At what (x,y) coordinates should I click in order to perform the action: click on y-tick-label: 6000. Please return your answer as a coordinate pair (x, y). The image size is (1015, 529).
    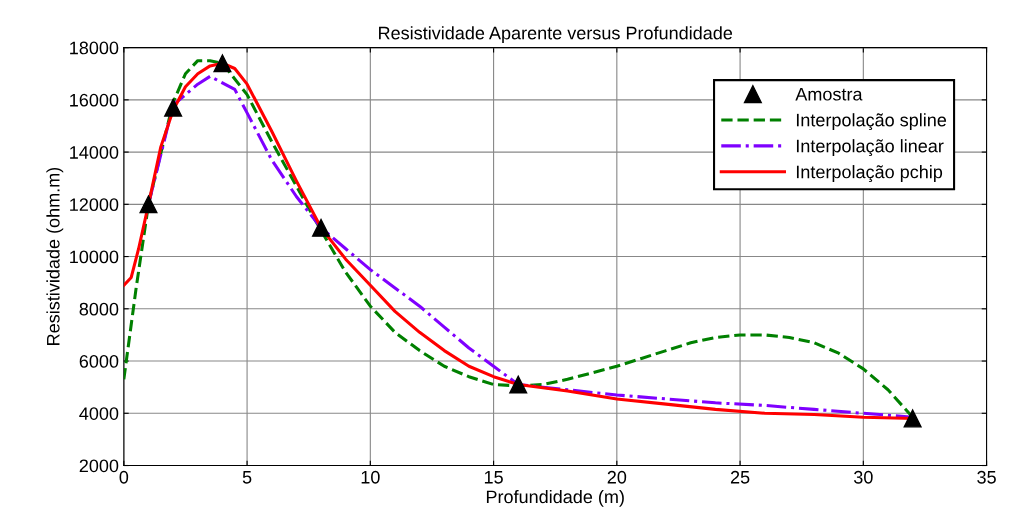
    Looking at the image, I should click on (99, 361).